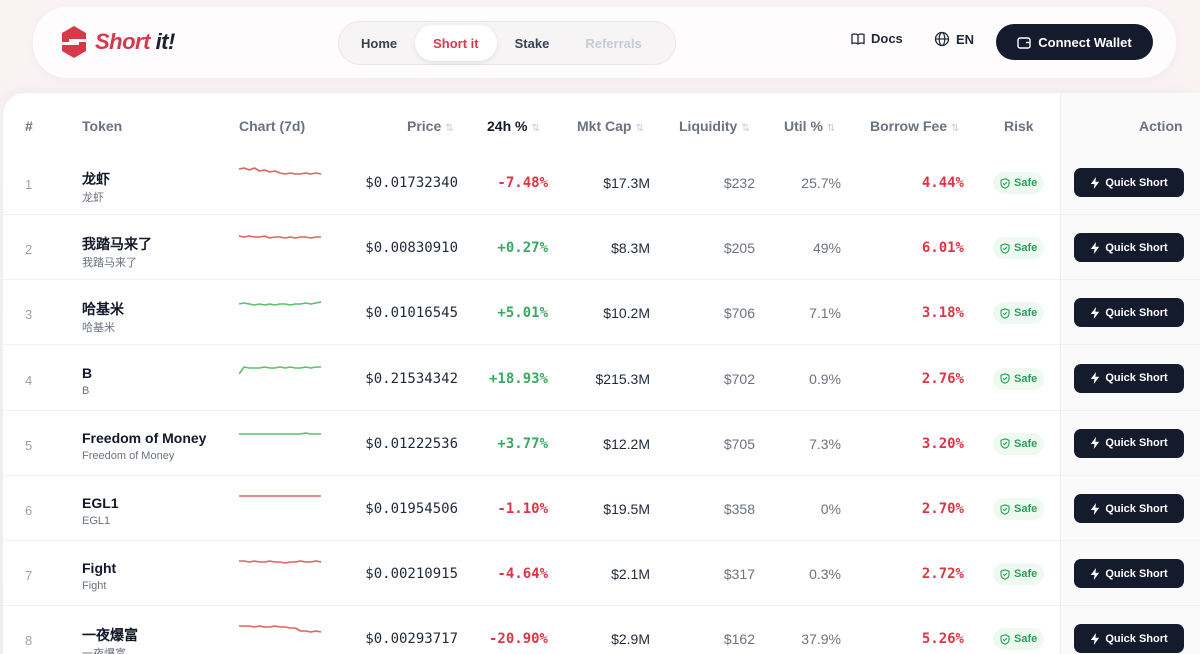 The height and width of the screenshot is (654, 1200). I want to click on row-rank: 2, so click(29, 250).